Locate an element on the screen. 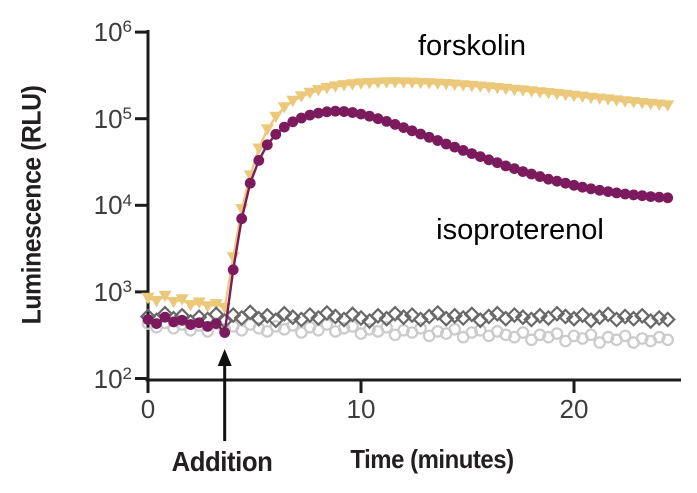 The width and height of the screenshot is (697, 493). y-tick-label: 10⁶ is located at coordinates (112, 32).